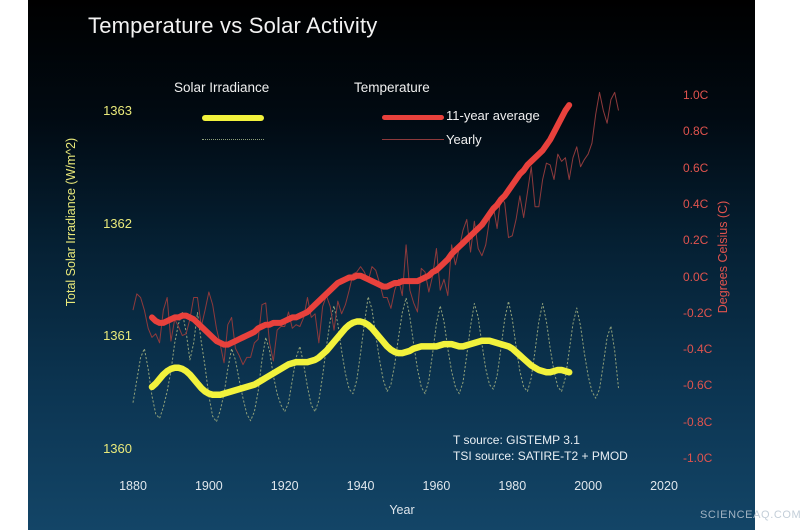 This screenshot has width=800, height=530. I want to click on y-axis-left-tick-1363: 1363, so click(117, 110).